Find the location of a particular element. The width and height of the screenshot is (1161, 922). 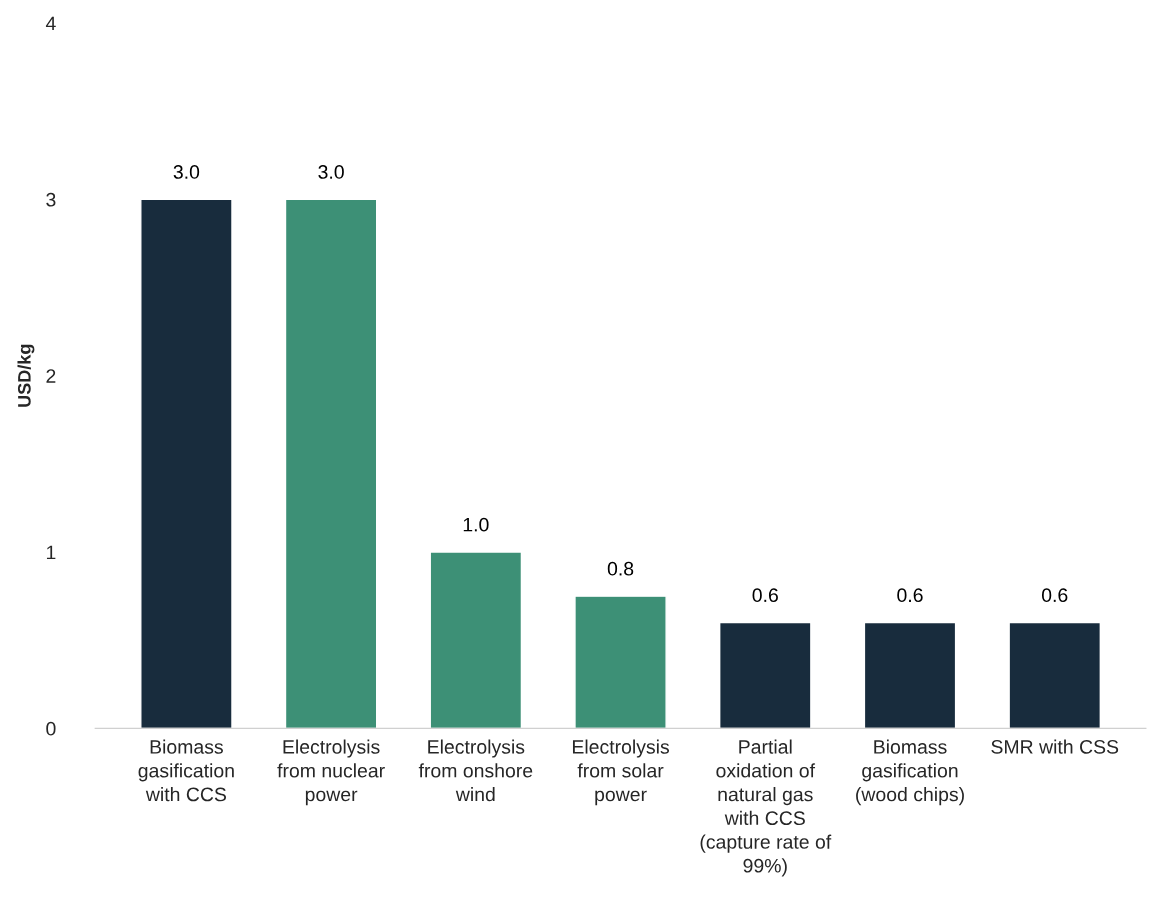

x-tick-label: Biomass gasification with CCS is located at coordinates (186, 770).